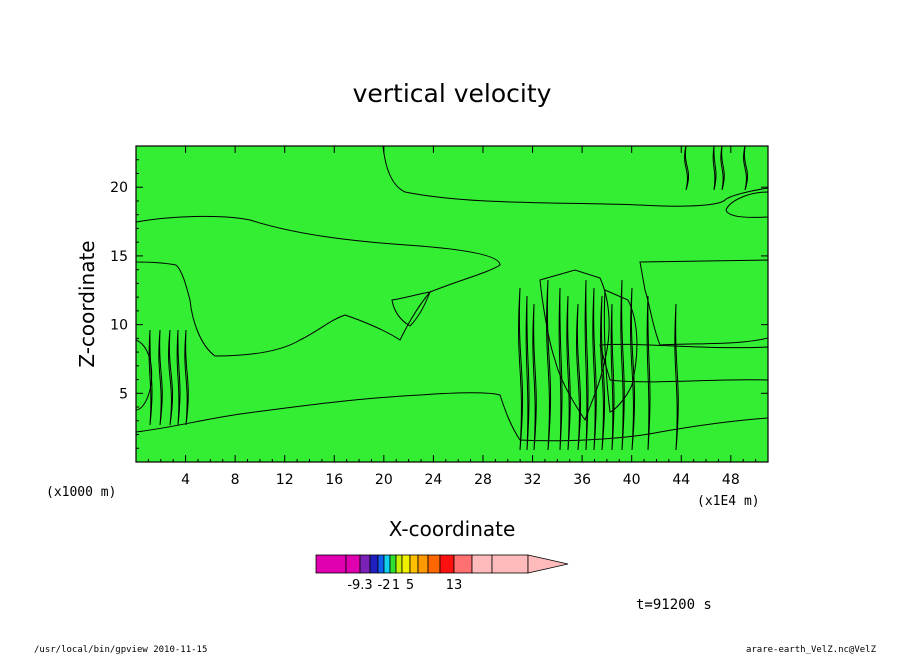 Image resolution: width=904 pixels, height=654 pixels. I want to click on y-tick-label: 20, so click(119, 188).